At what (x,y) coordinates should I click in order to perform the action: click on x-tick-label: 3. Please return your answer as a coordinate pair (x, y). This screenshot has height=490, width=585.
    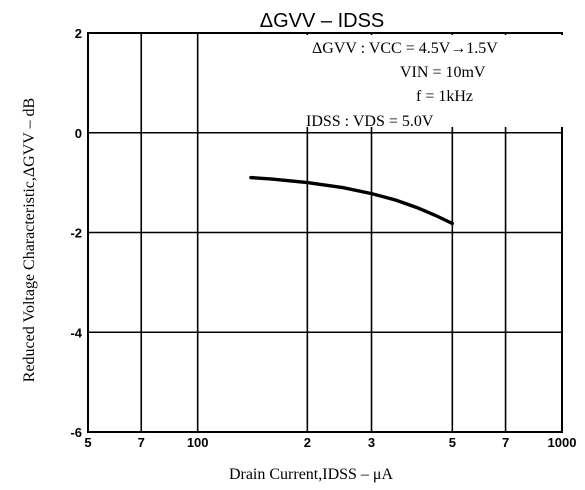
    Looking at the image, I should click on (371, 442).